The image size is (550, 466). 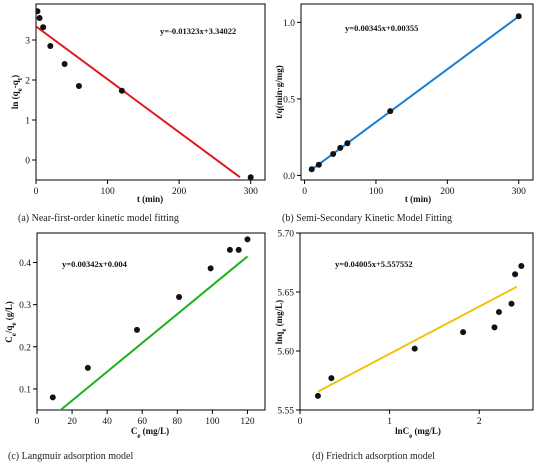 I want to click on axis-label-part: (g/L), so click(x=9, y=311).